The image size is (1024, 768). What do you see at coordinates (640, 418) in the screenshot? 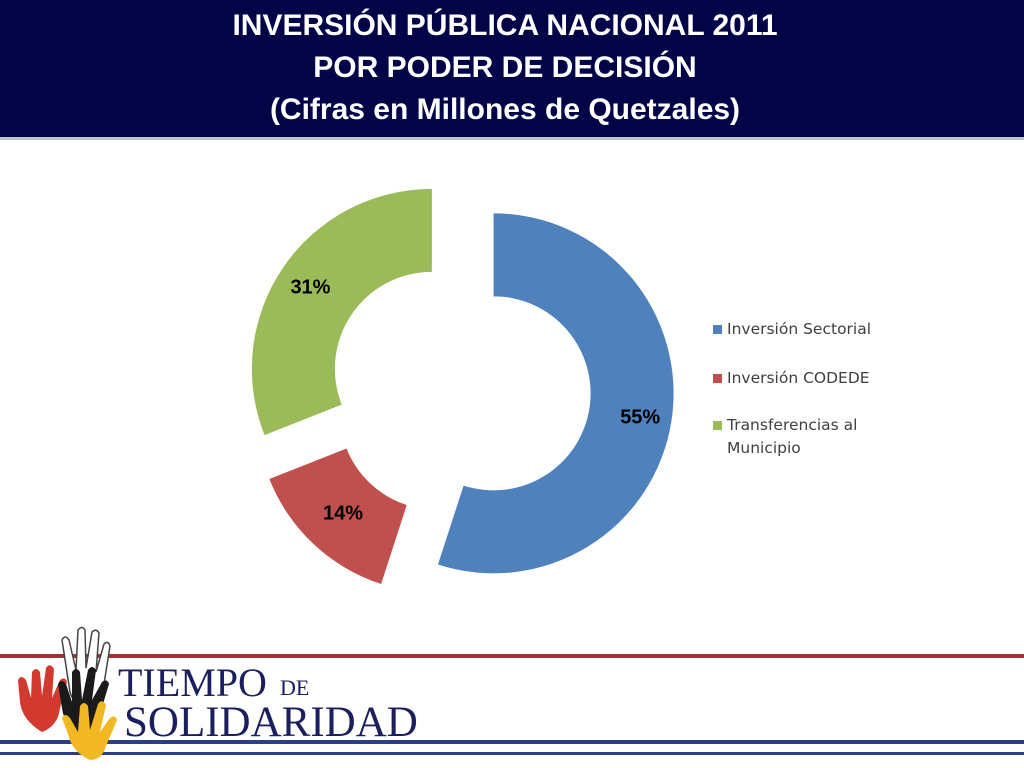
I see `slice-label-inversion-sectorial: 55%` at bounding box center [640, 418].